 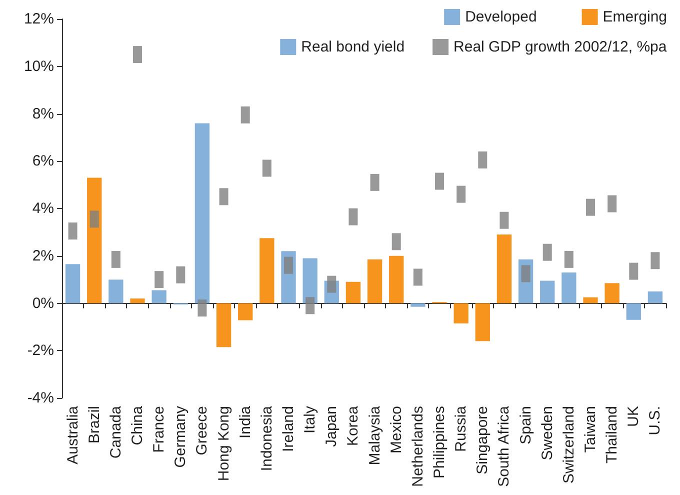 What do you see at coordinates (267, 438) in the screenshot?
I see `x-tick-label: Indonesia` at bounding box center [267, 438].